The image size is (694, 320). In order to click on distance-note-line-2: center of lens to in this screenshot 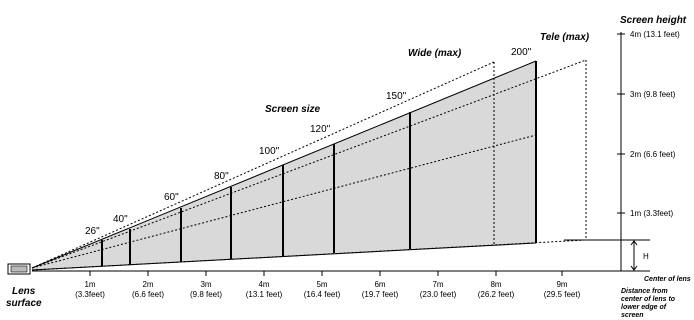, I will do `click(648, 299)`.